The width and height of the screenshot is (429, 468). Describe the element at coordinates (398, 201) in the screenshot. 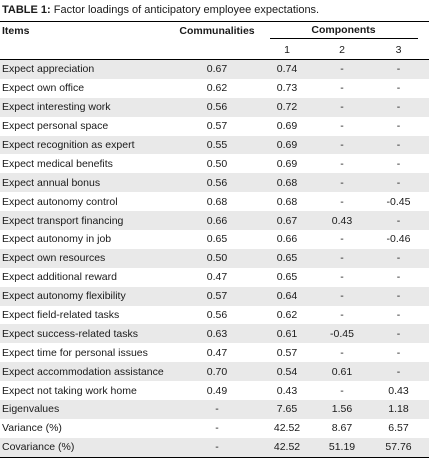

I see `row-component-3: -0.45` at that location.